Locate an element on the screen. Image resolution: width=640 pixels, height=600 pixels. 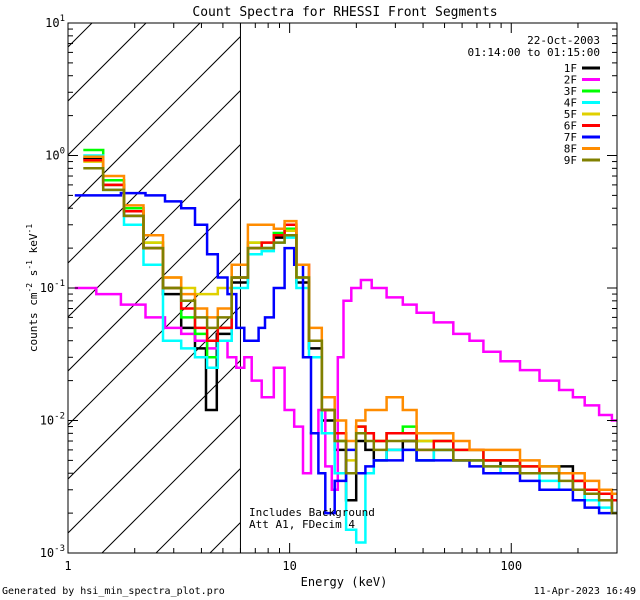
legend-label-3F: 3F is located at coordinates (570, 91).